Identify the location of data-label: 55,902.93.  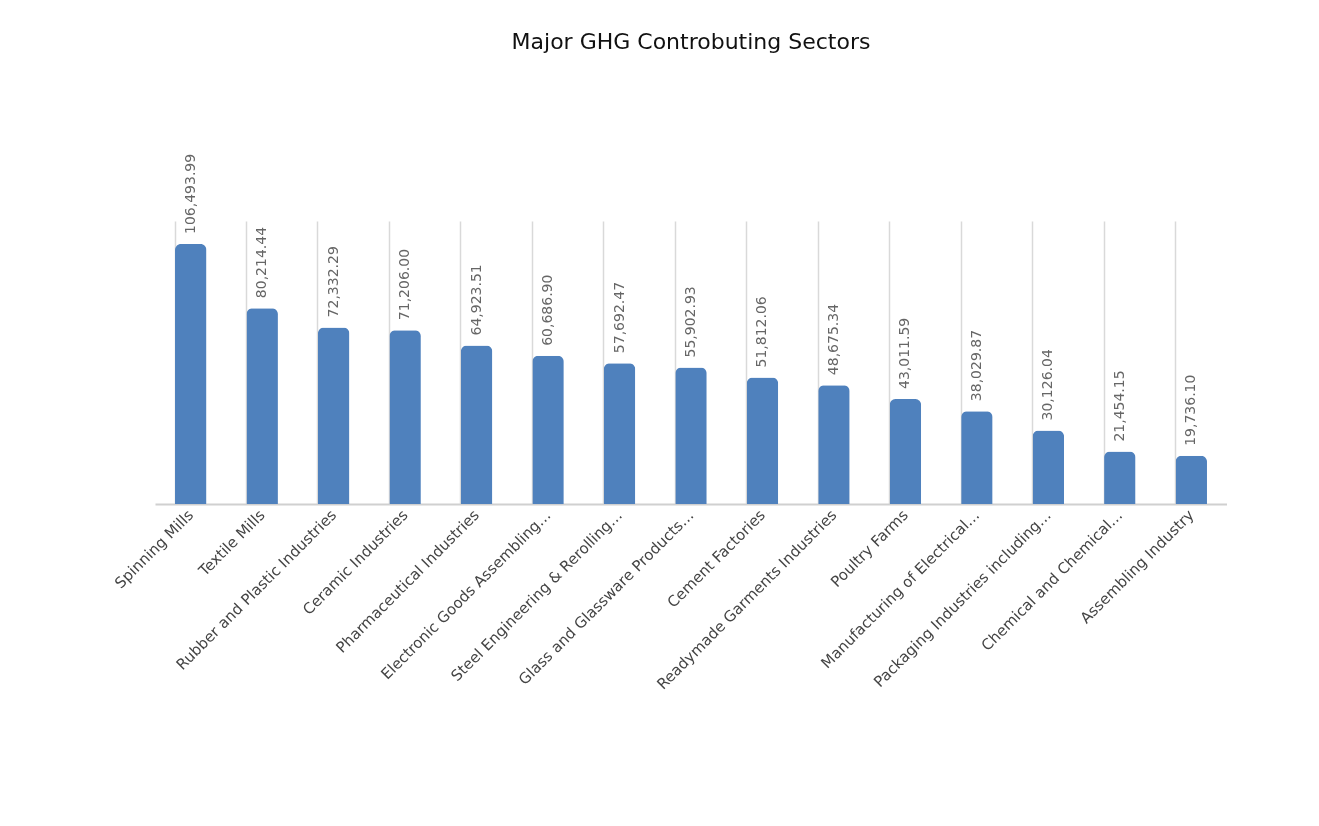
(690, 322).